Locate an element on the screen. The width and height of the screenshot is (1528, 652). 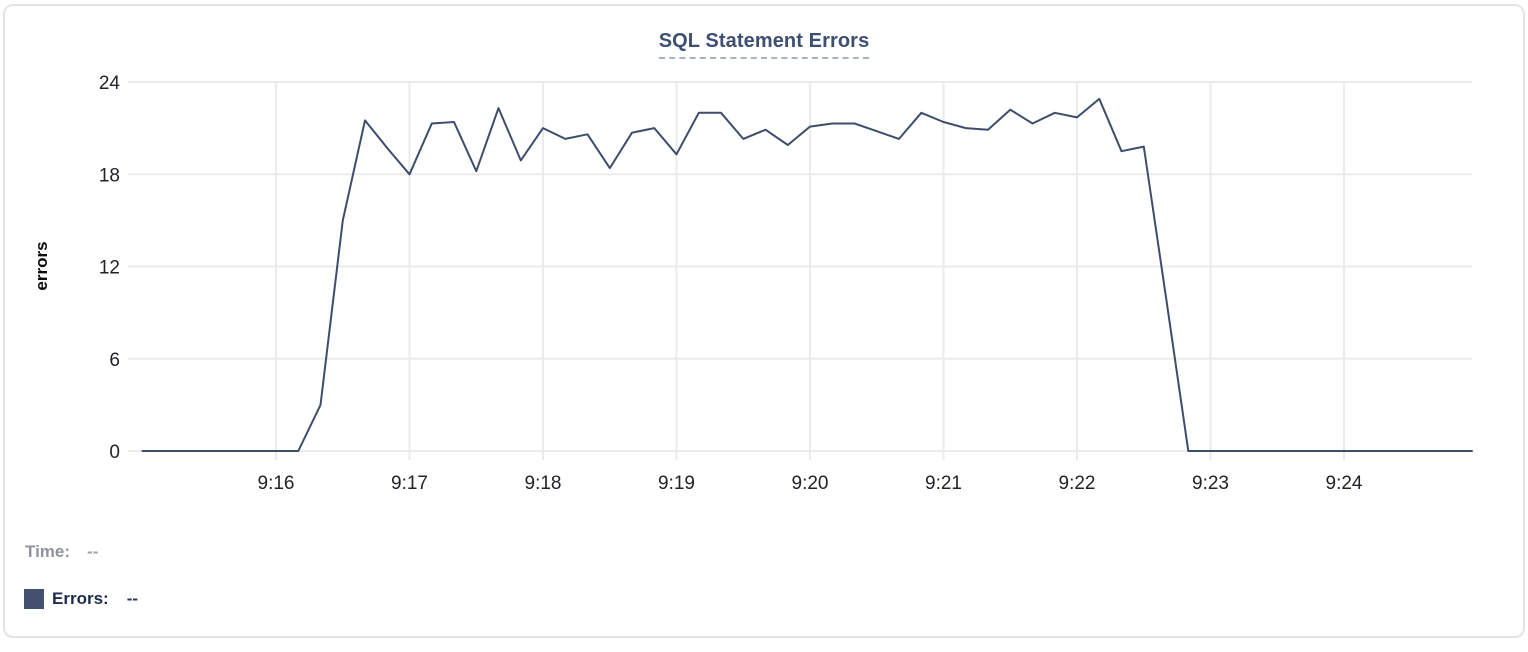
svg-text: 12 is located at coordinates (109, 268).